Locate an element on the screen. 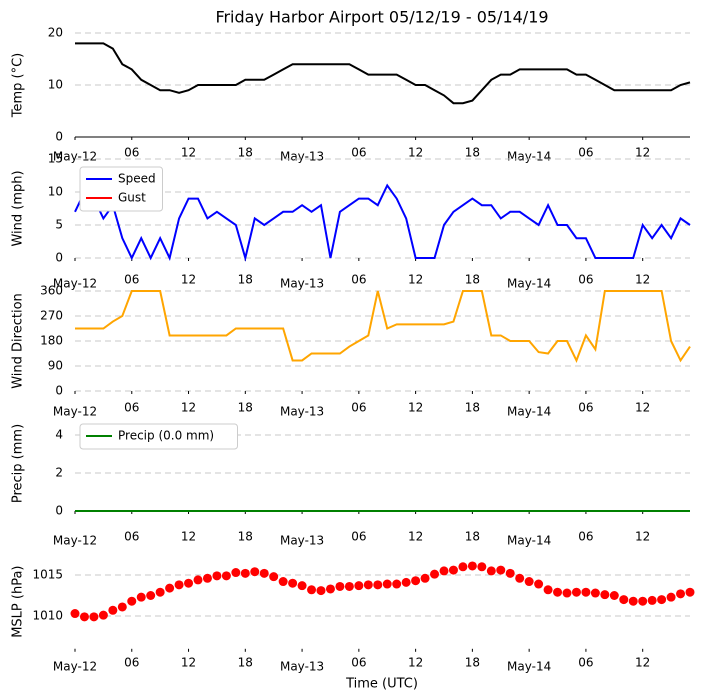  y-tick-label: 180 is located at coordinates (51, 341).